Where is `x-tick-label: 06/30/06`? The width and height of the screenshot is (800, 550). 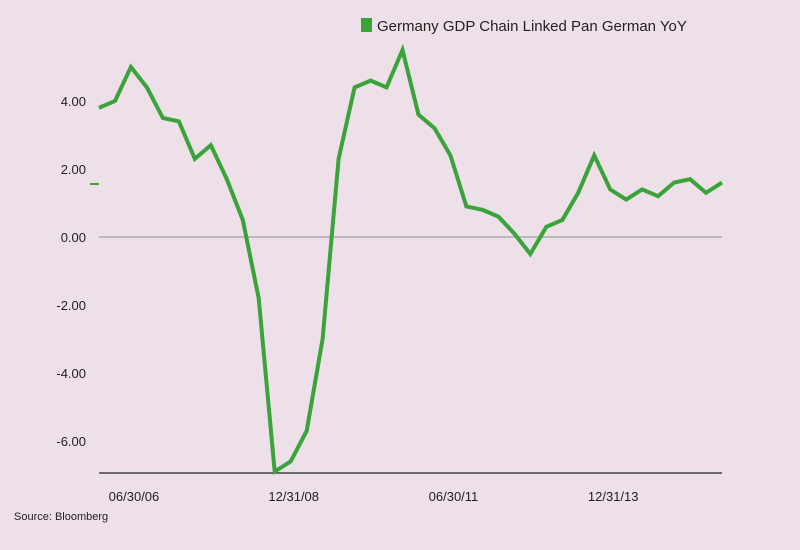
x-tick-label: 06/30/06 is located at coordinates (134, 496).